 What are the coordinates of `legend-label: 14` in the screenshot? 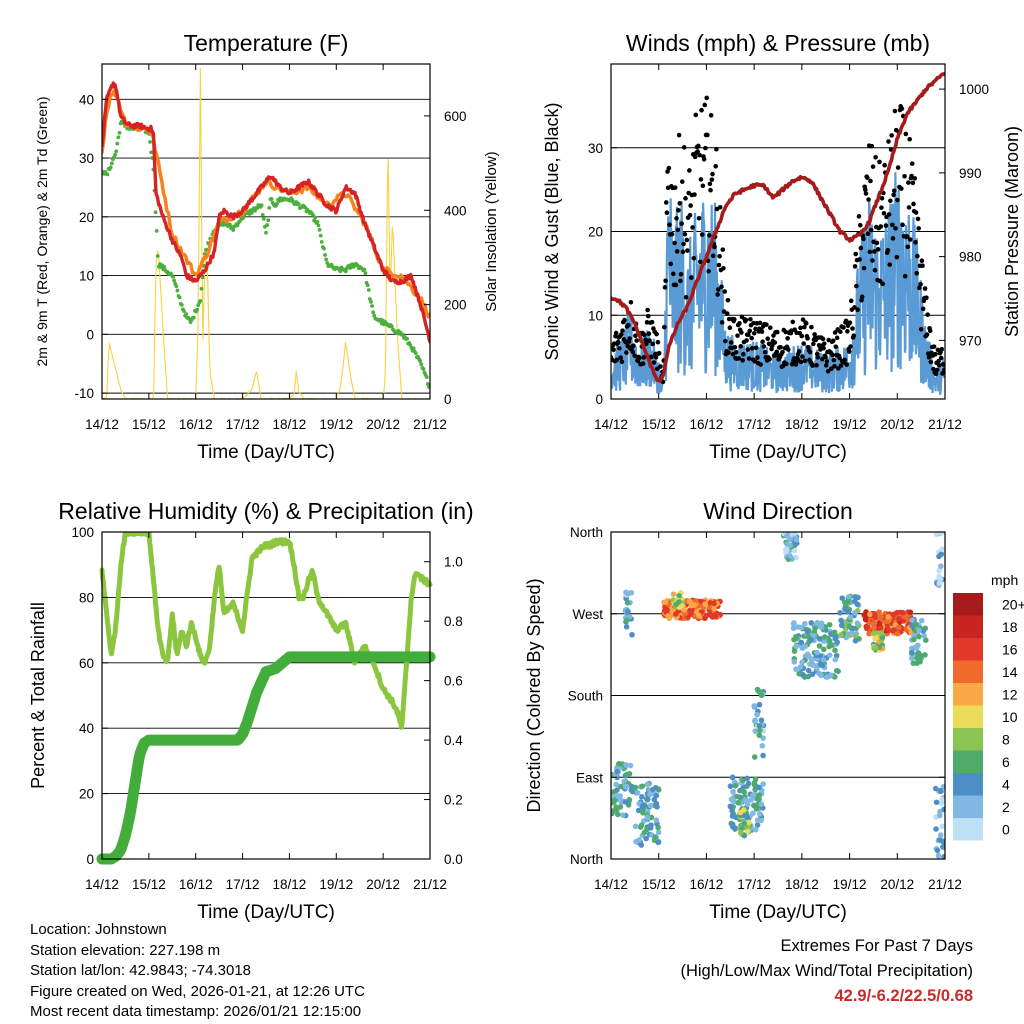 It's located at (1010, 672).